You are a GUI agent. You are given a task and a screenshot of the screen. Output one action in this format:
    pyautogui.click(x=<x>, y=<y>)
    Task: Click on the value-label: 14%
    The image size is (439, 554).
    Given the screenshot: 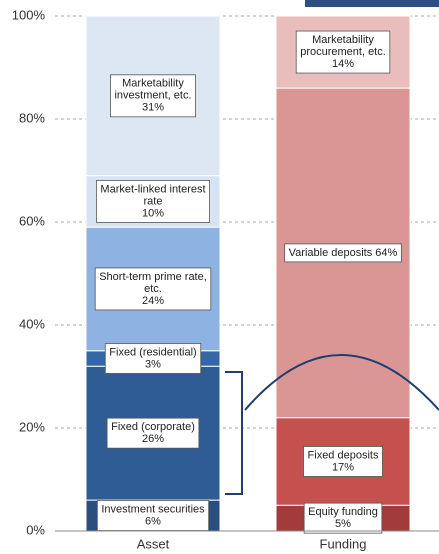 What is the action you would take?
    pyautogui.click(x=343, y=64)
    